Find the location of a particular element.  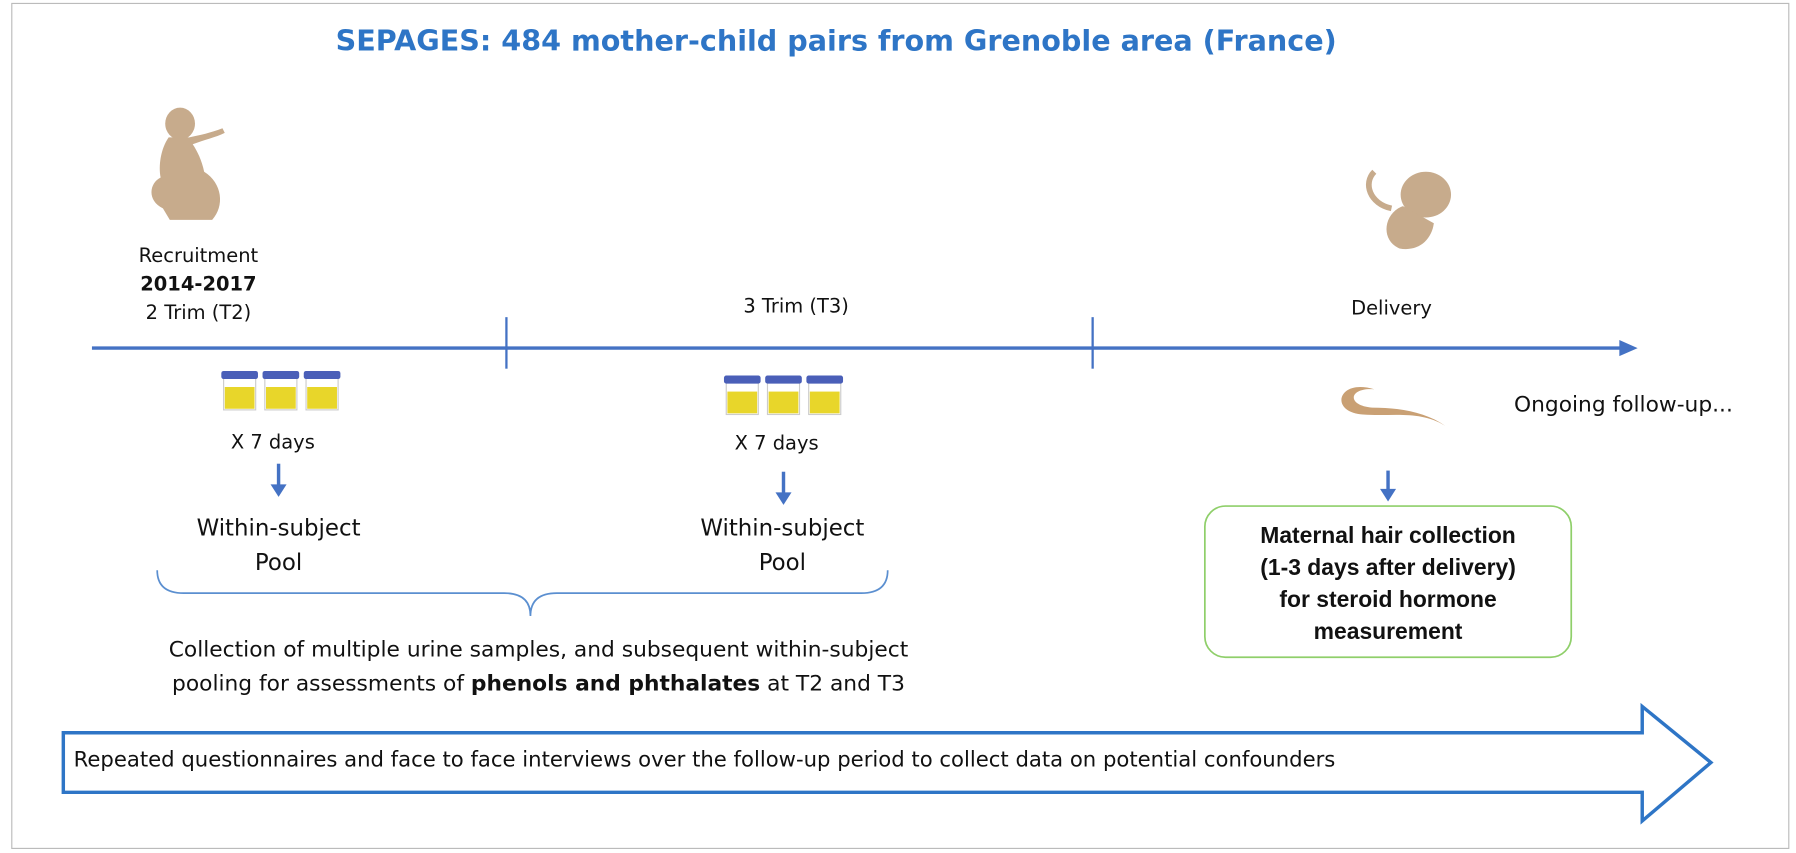

recruitment-years: 2014-2017 is located at coordinates (198, 284).